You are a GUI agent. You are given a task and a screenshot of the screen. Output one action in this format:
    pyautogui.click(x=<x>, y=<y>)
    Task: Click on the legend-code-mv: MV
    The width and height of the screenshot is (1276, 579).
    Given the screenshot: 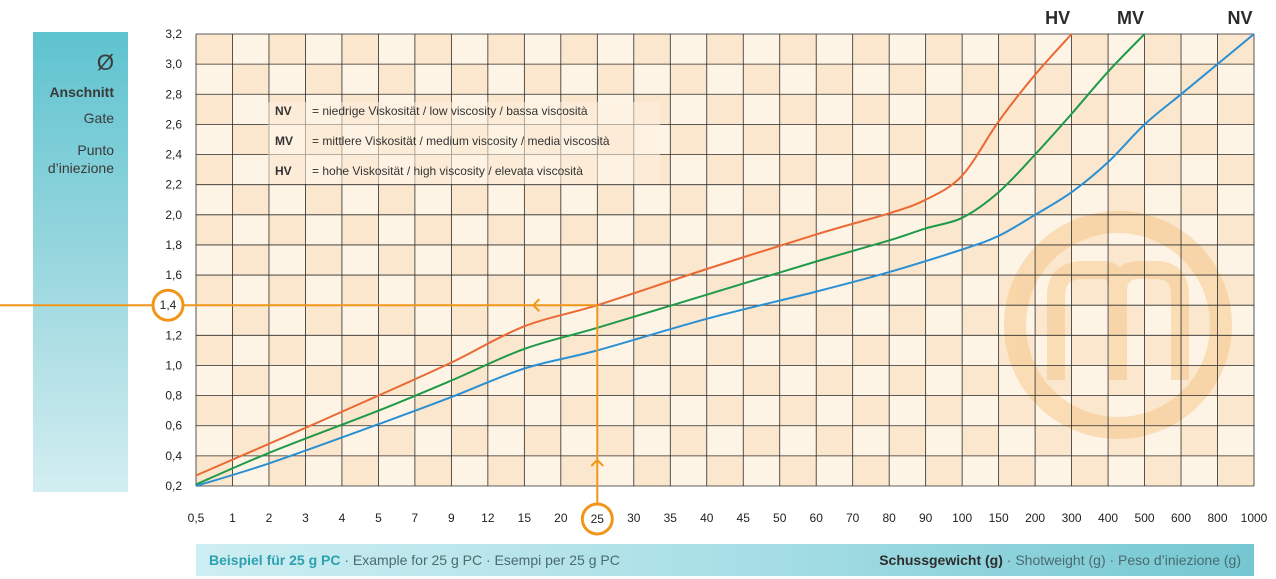 What is the action you would take?
    pyautogui.click(x=284, y=141)
    